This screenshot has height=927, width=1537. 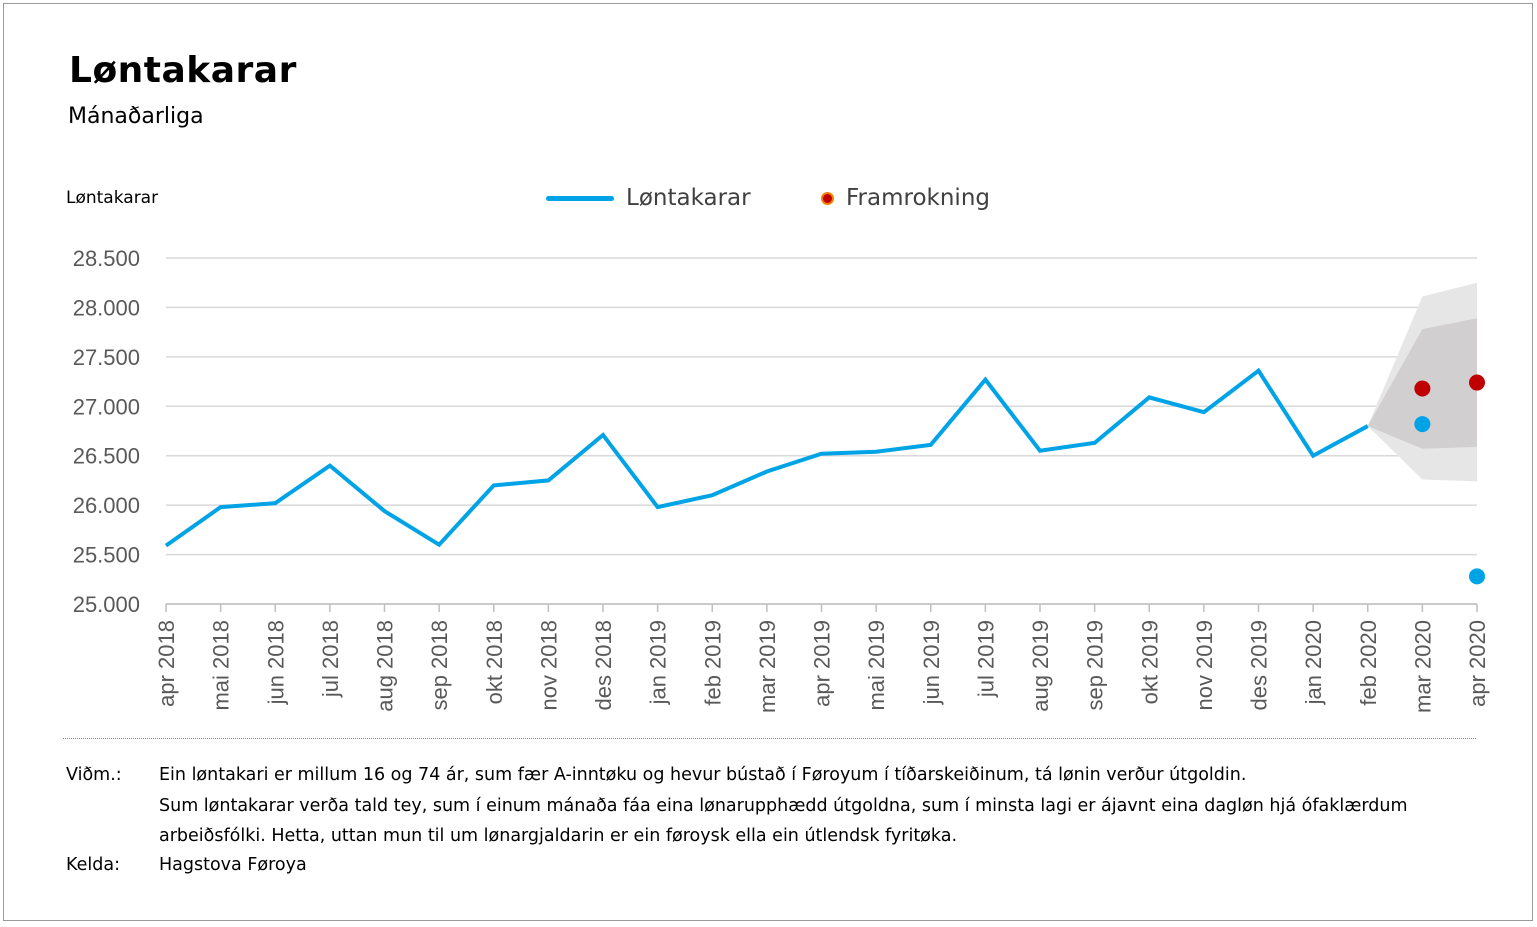 I want to click on x-tick-label: apr 2019, so click(x=822, y=663).